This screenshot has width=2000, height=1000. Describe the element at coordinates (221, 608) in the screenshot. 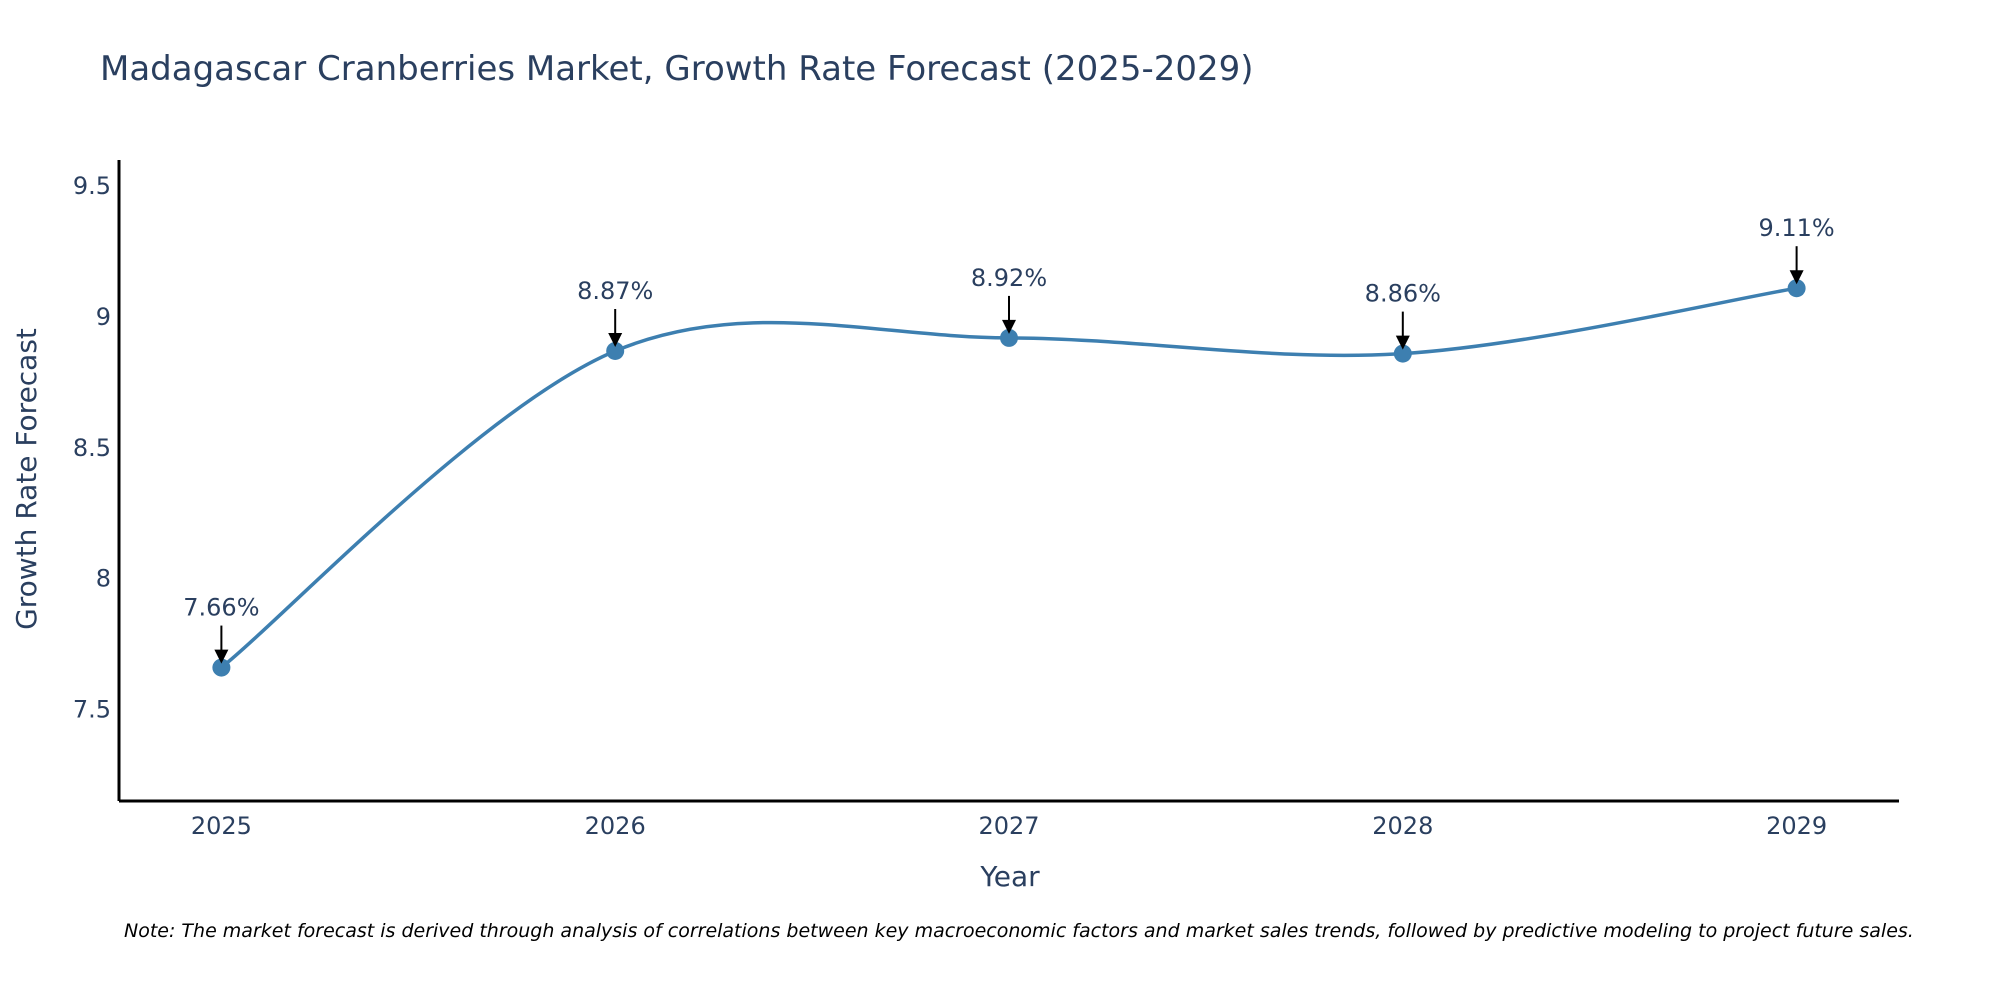

I see `data-label: 7.66%` at that location.